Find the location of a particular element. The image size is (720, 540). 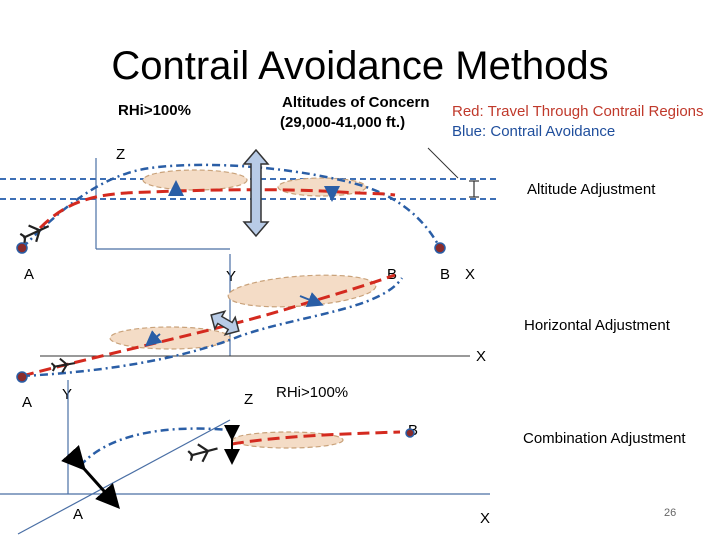

rhi-label-top: RHi>100% is located at coordinates (154, 110).